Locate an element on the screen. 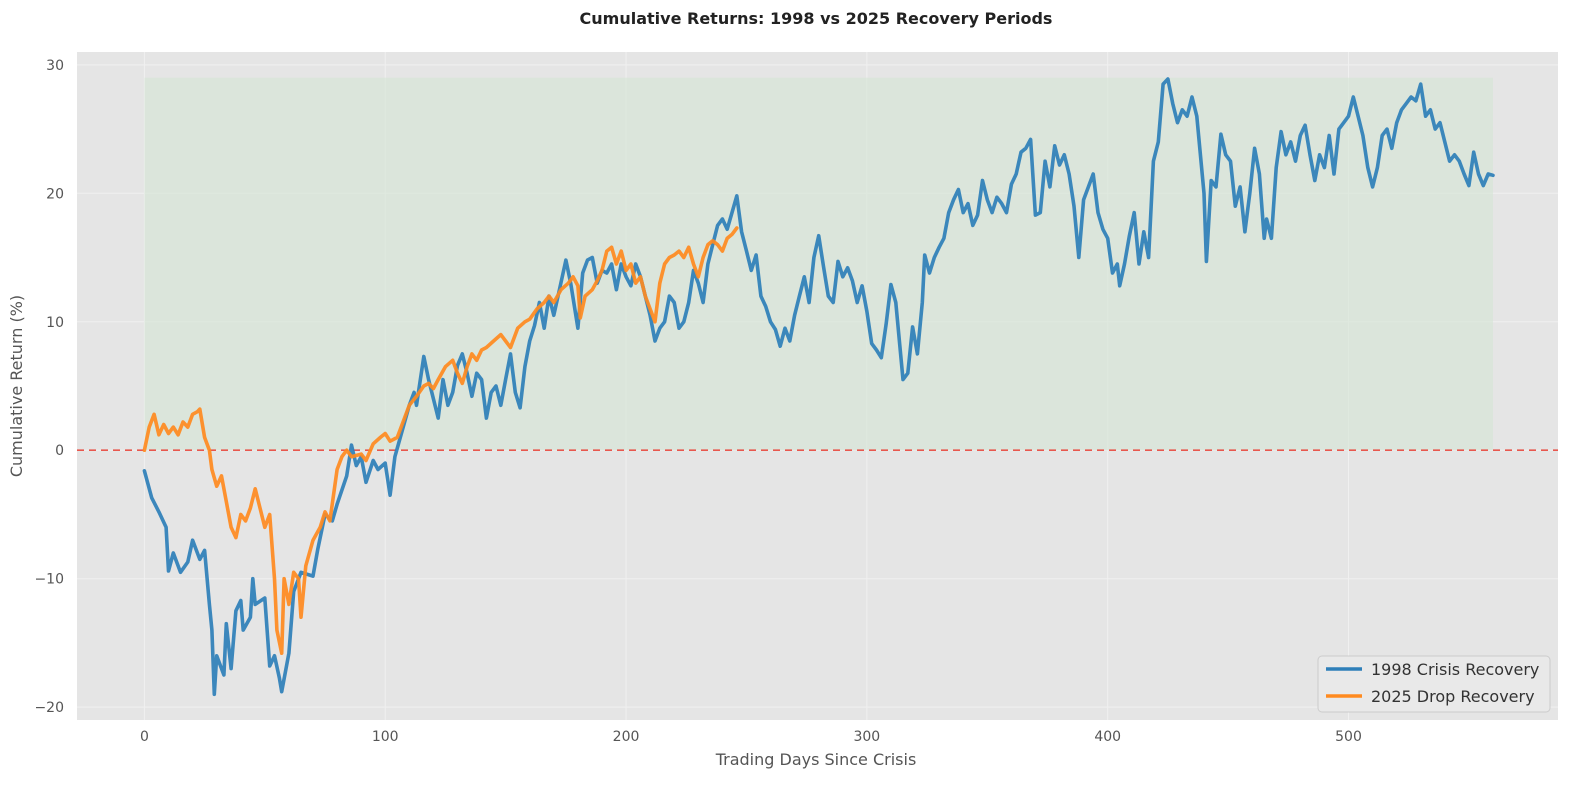 The width and height of the screenshot is (1587, 790). y-tick-label: 20 is located at coordinates (55, 194).